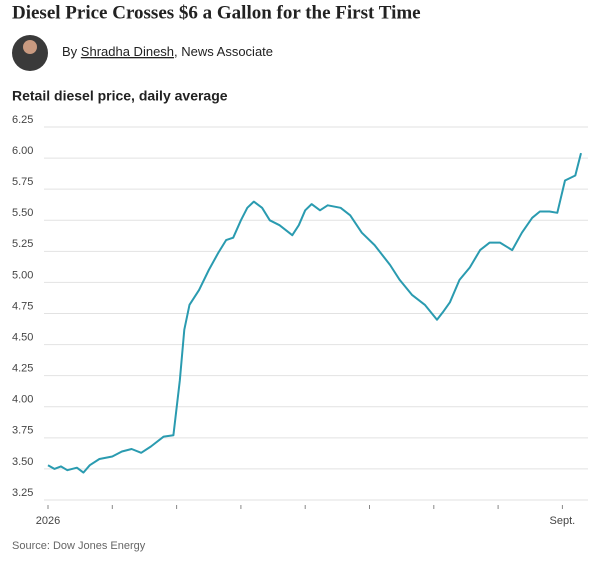  What do you see at coordinates (70, 51) in the screenshot?
I see `byline-prefix: By` at bounding box center [70, 51].